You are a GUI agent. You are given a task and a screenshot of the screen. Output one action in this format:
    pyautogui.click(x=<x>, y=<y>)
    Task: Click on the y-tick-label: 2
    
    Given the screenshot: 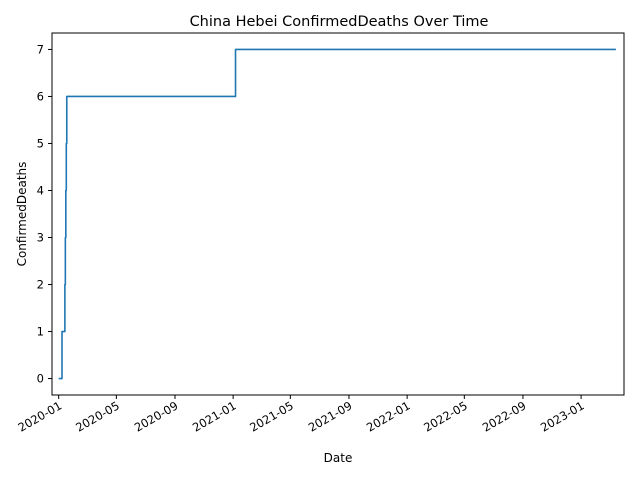 What is the action you would take?
    pyautogui.click(x=40, y=285)
    